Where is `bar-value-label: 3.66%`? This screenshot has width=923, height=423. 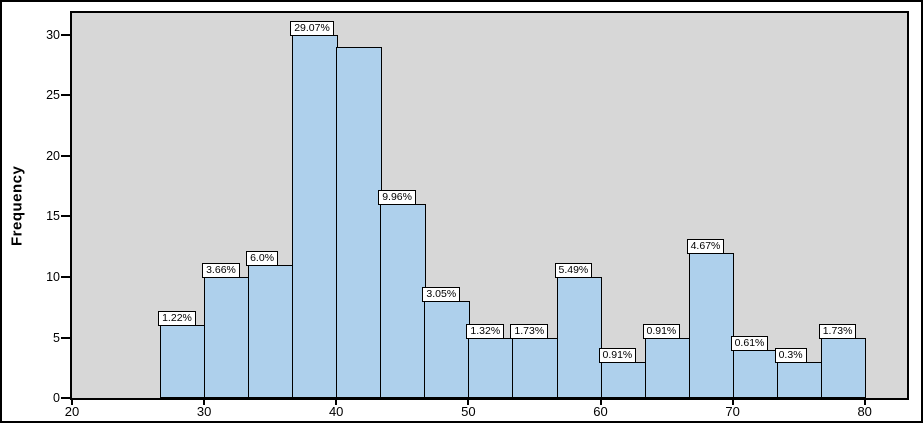
bar-value-label: 3.66% is located at coordinates (221, 270).